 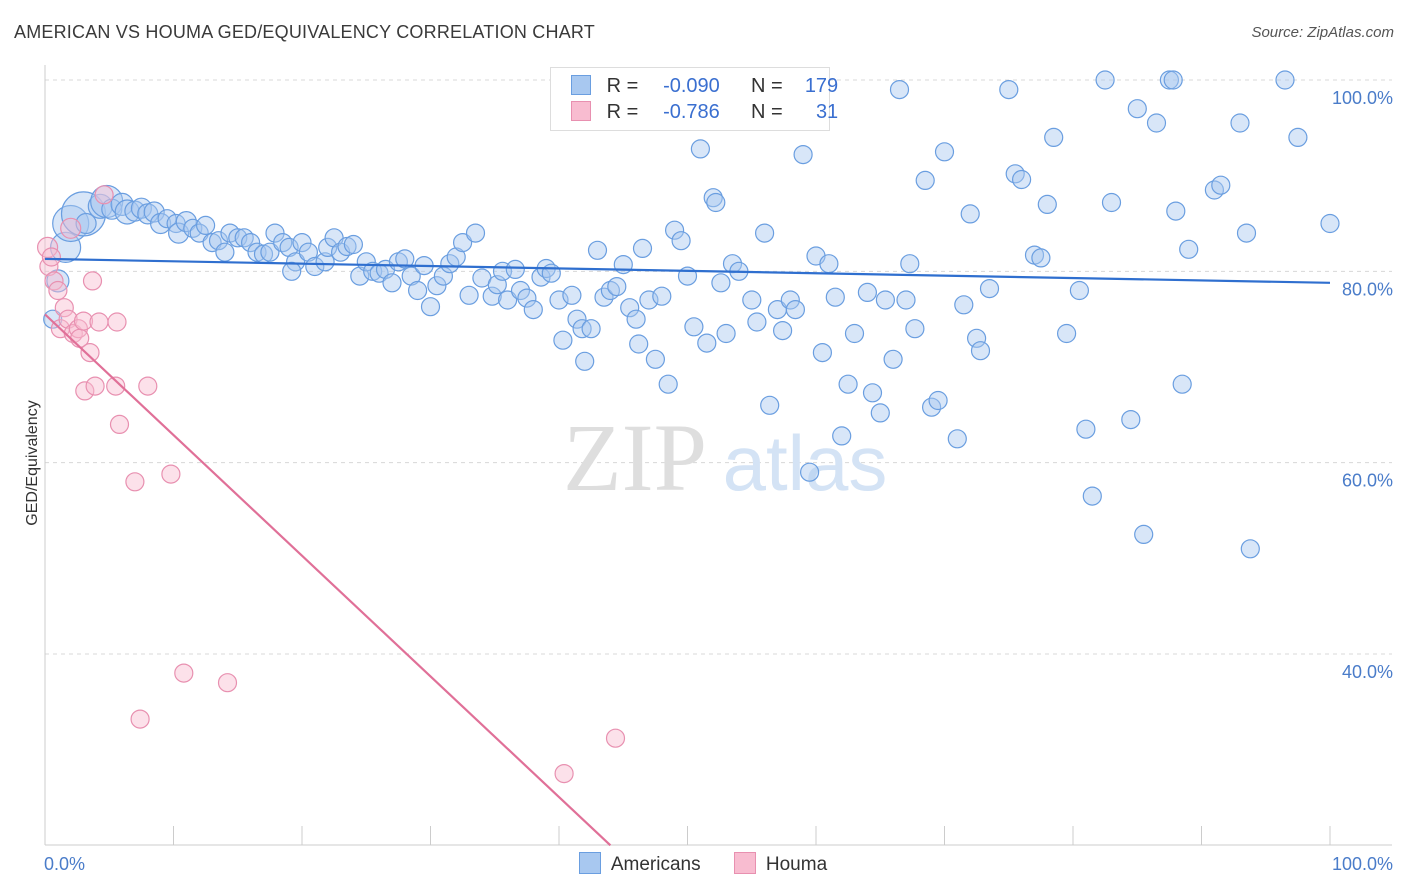 I want to click on y-tick-label: 60.0%, so click(x=1367, y=481).